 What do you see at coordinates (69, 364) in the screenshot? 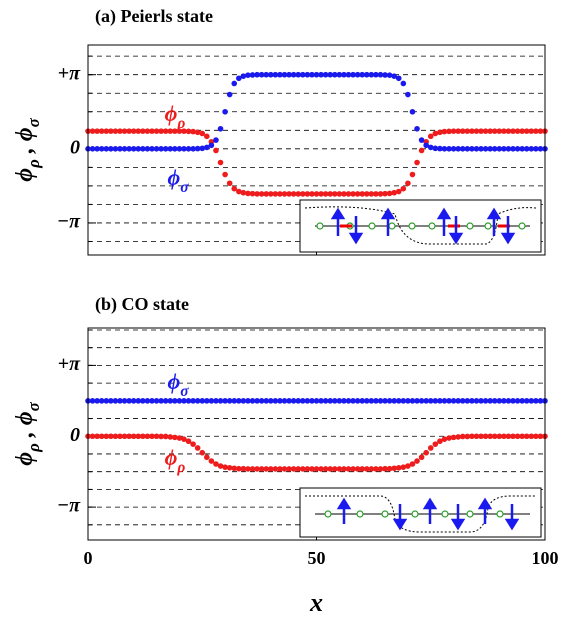
I see `y-tick-label: +π` at bounding box center [69, 364].